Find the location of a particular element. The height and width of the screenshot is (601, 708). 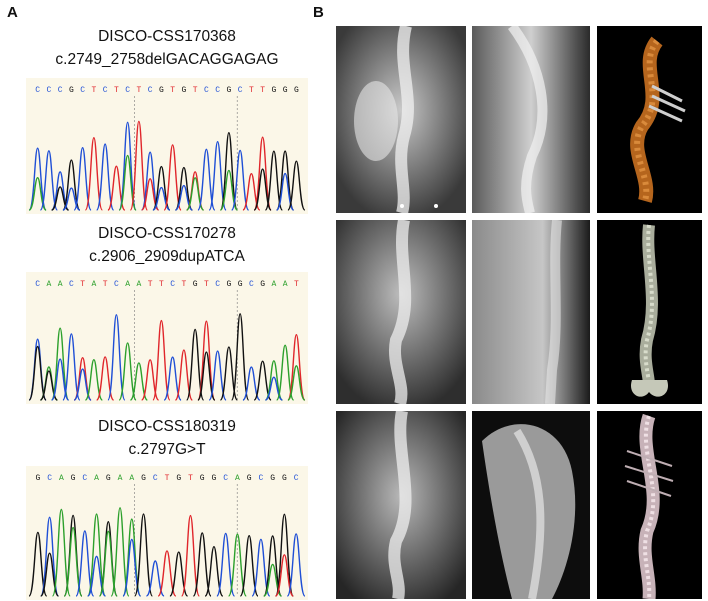

mutation-3: c.2797G>T is located at coordinates (167, 449).